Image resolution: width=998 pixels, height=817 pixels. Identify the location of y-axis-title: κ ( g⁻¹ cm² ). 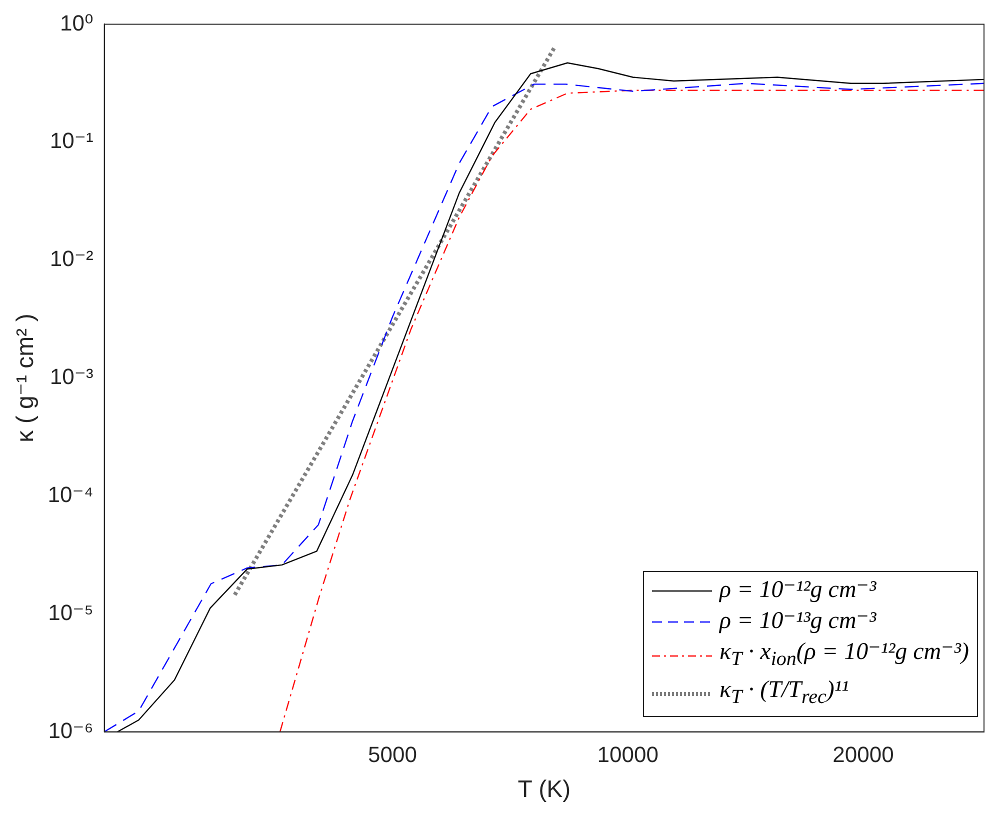
(26, 378).